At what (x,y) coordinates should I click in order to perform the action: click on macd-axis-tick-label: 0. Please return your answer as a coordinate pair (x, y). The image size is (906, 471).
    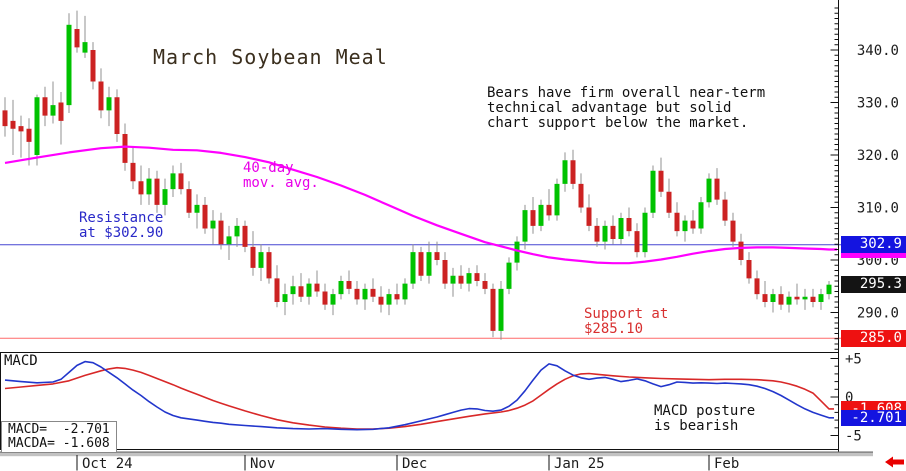
    Looking at the image, I should click on (849, 398).